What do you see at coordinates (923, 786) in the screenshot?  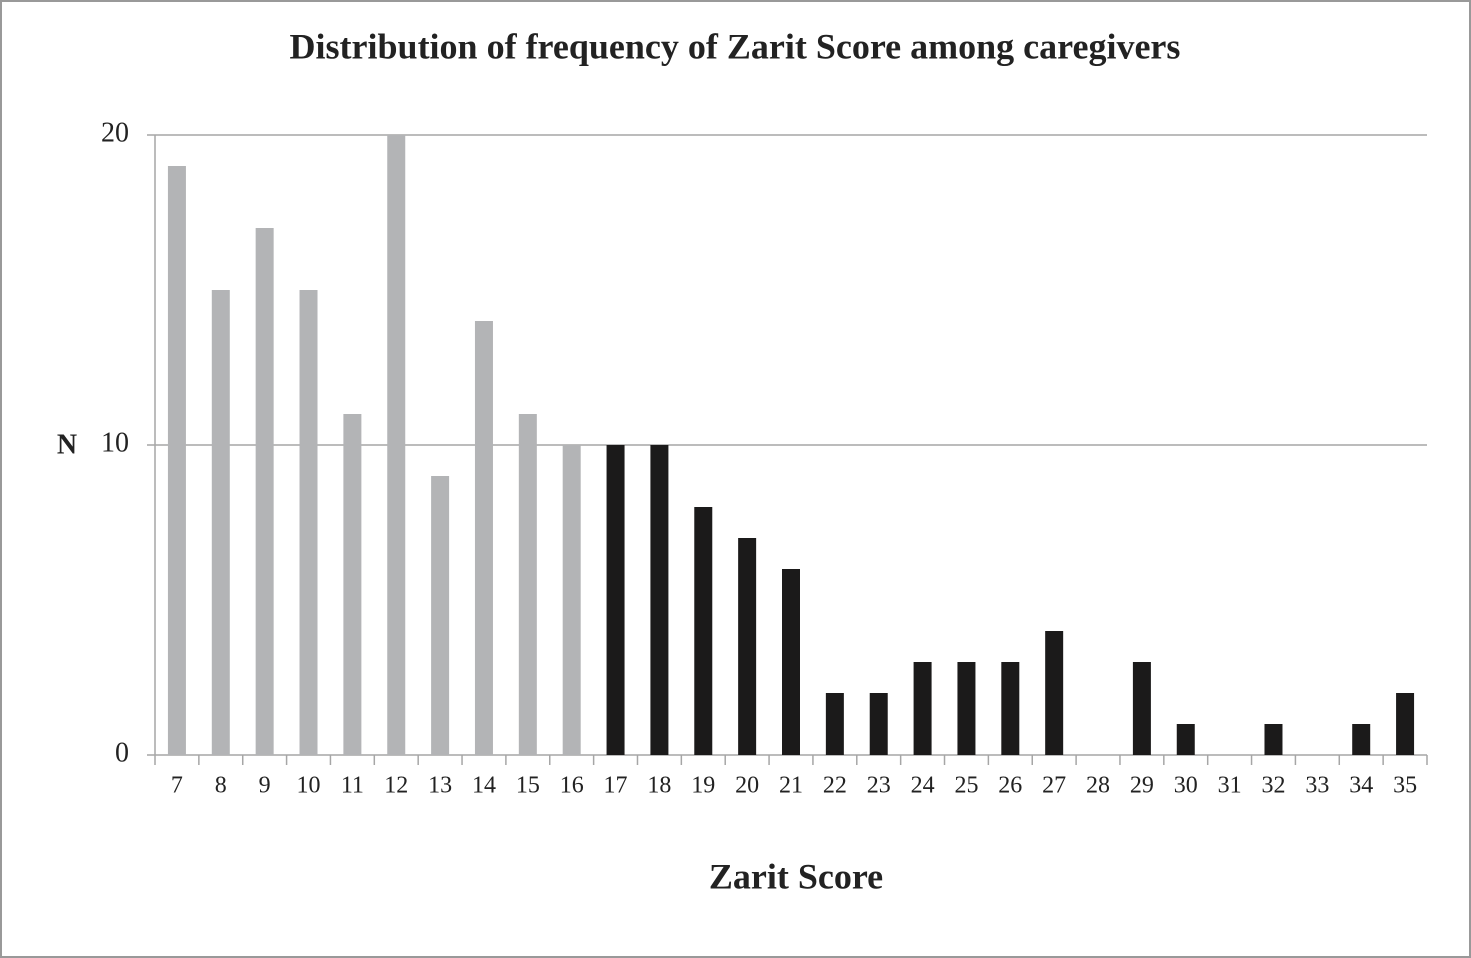 I see `x-tick-label: 24` at bounding box center [923, 786].